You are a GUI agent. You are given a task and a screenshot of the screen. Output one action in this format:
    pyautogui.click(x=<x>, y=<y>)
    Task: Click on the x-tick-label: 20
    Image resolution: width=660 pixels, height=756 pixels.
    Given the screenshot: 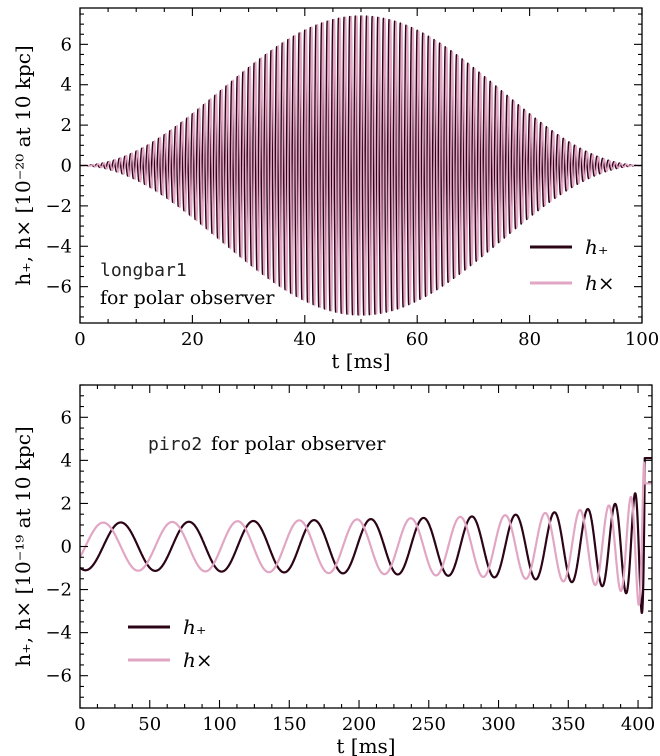 What is the action you would take?
    pyautogui.click(x=192, y=339)
    